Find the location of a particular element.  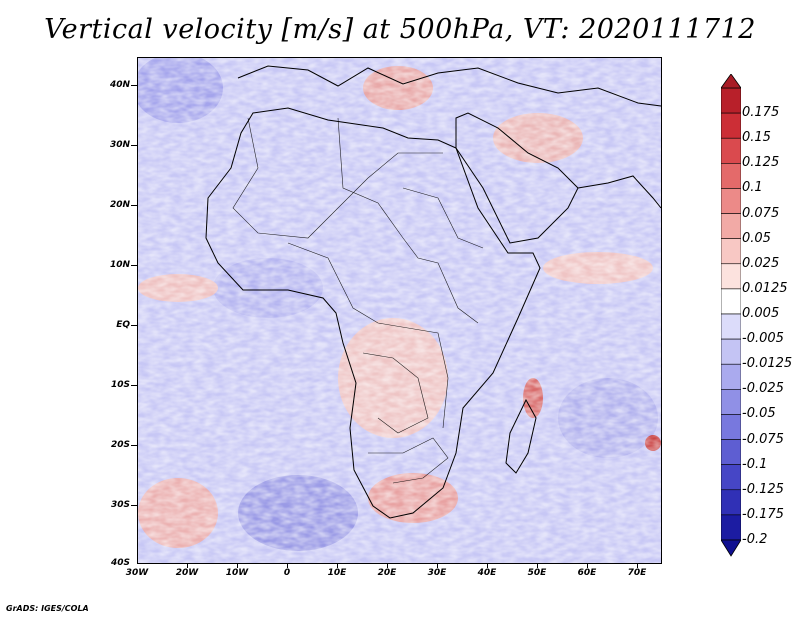

colorbar-label: -0.175 is located at coordinates (763, 514).